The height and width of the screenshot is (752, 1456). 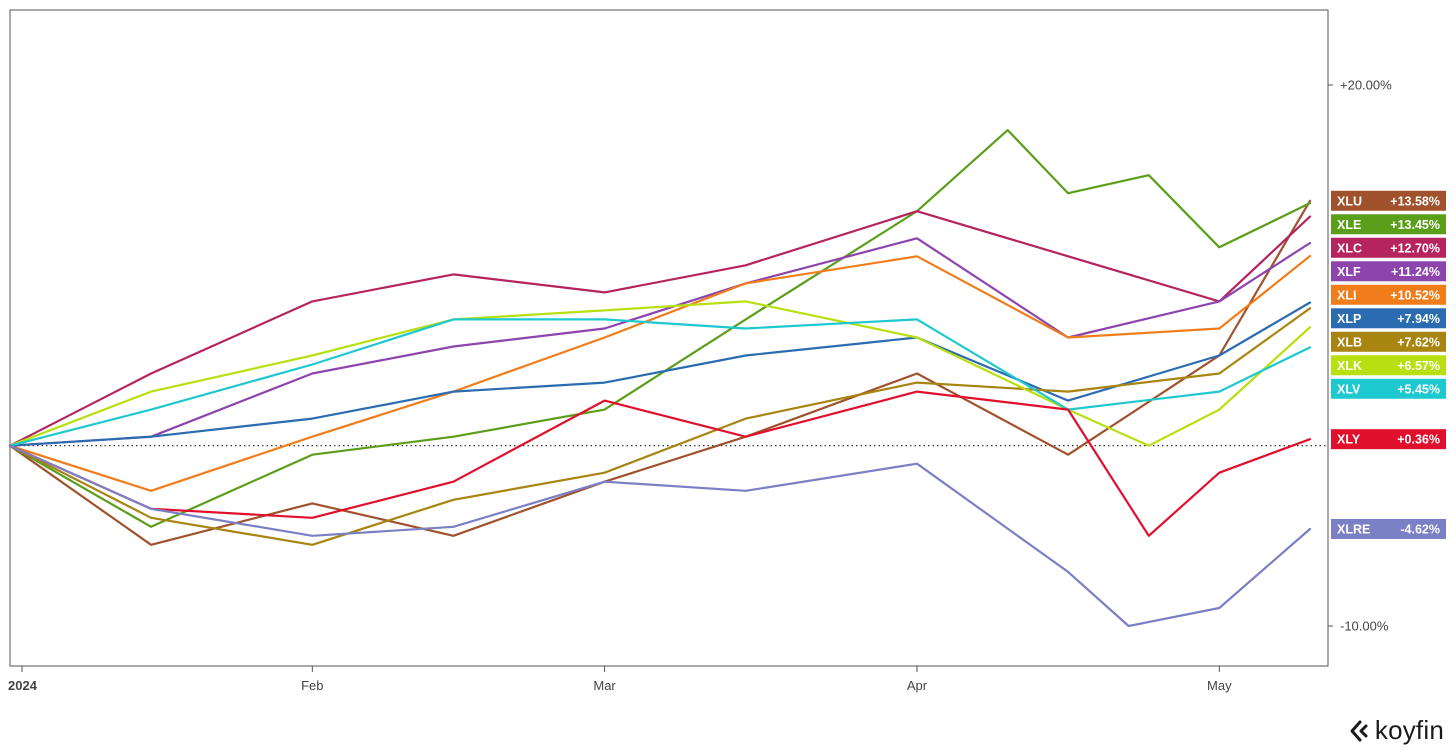 What do you see at coordinates (1349, 272) in the screenshot?
I see `legend-ticker: XLF` at bounding box center [1349, 272].